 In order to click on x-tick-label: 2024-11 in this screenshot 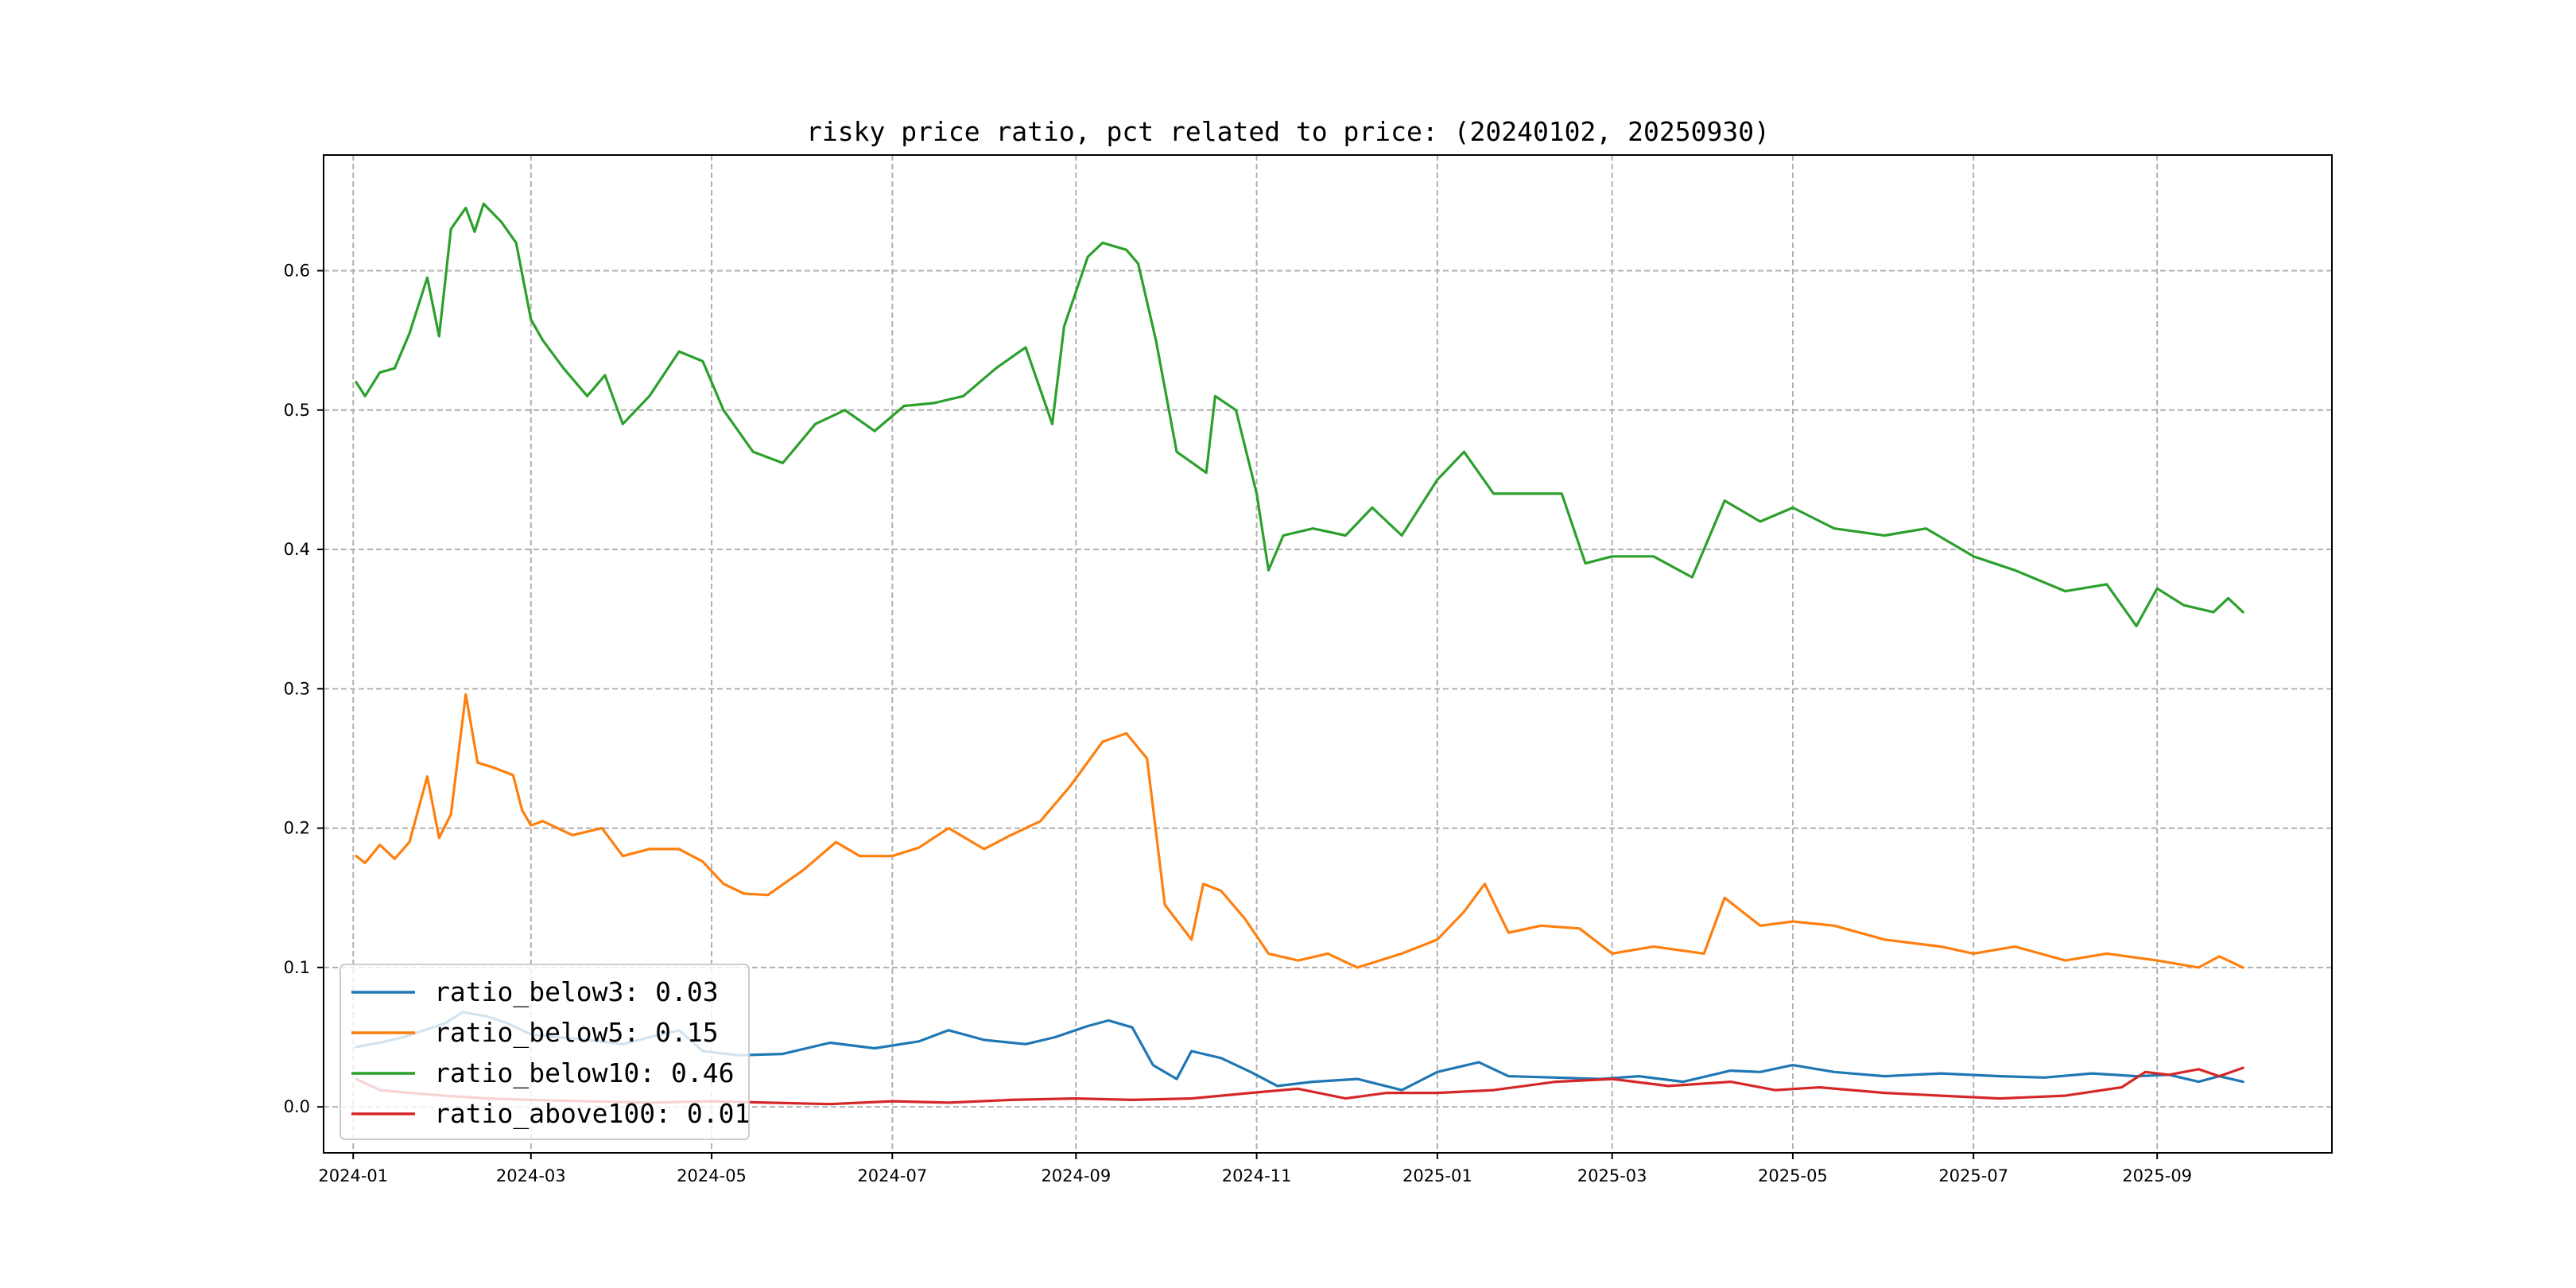, I will do `click(1257, 1175)`.